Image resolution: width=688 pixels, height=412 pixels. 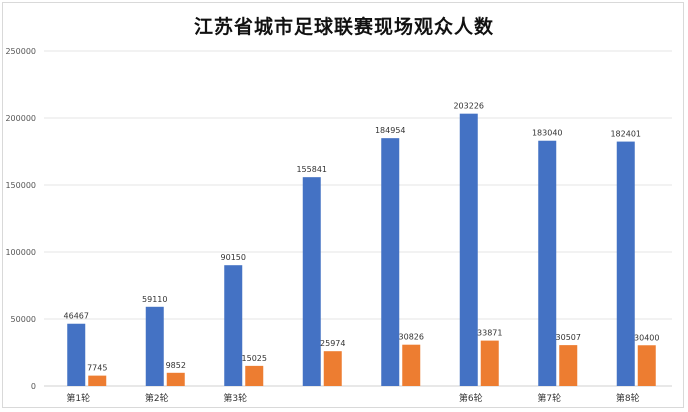 I want to click on data-label: 7745, so click(x=97, y=368).